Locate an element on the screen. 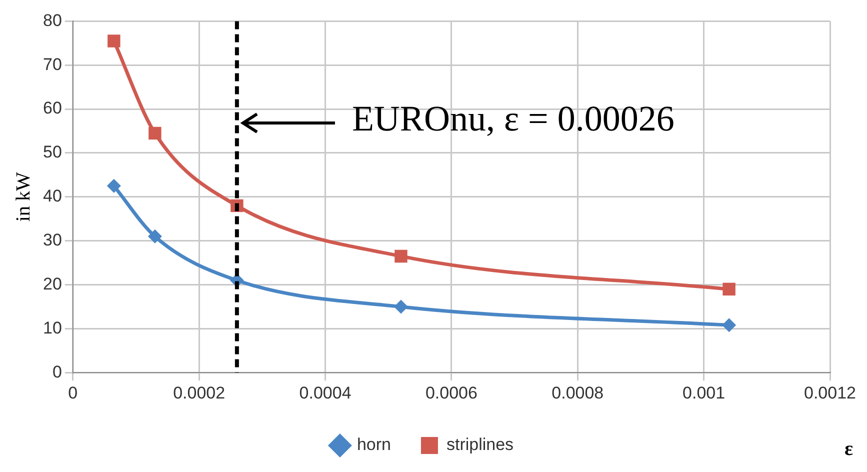 The image size is (867, 472). ref-line-label: EUROnu, ε = 0.00026 is located at coordinates (513, 118).